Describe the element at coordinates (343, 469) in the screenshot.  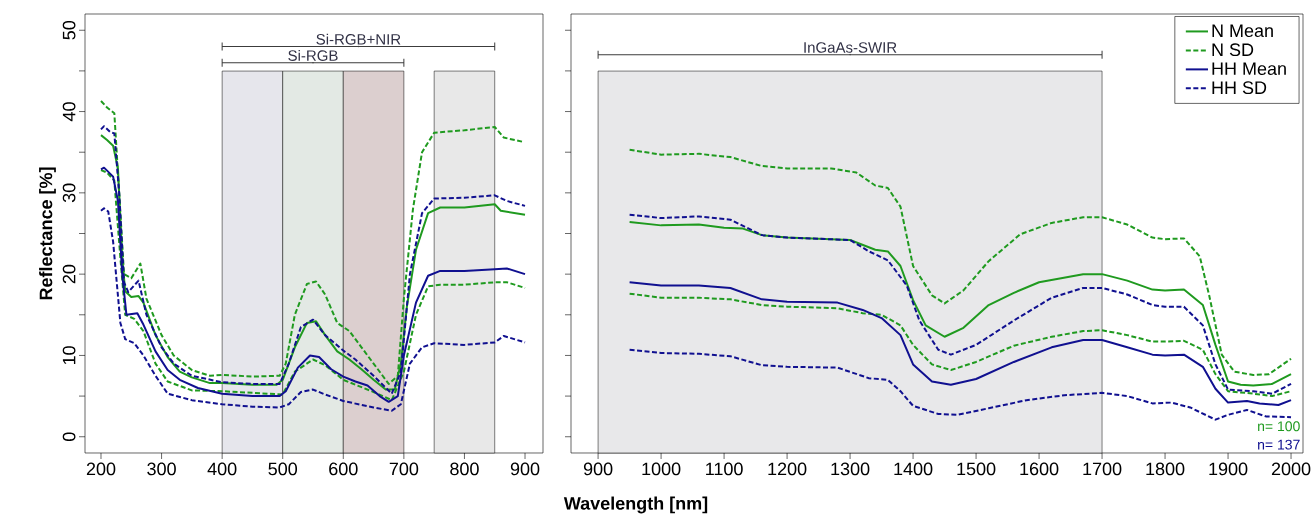
I see `x-tick-label: 600` at that location.